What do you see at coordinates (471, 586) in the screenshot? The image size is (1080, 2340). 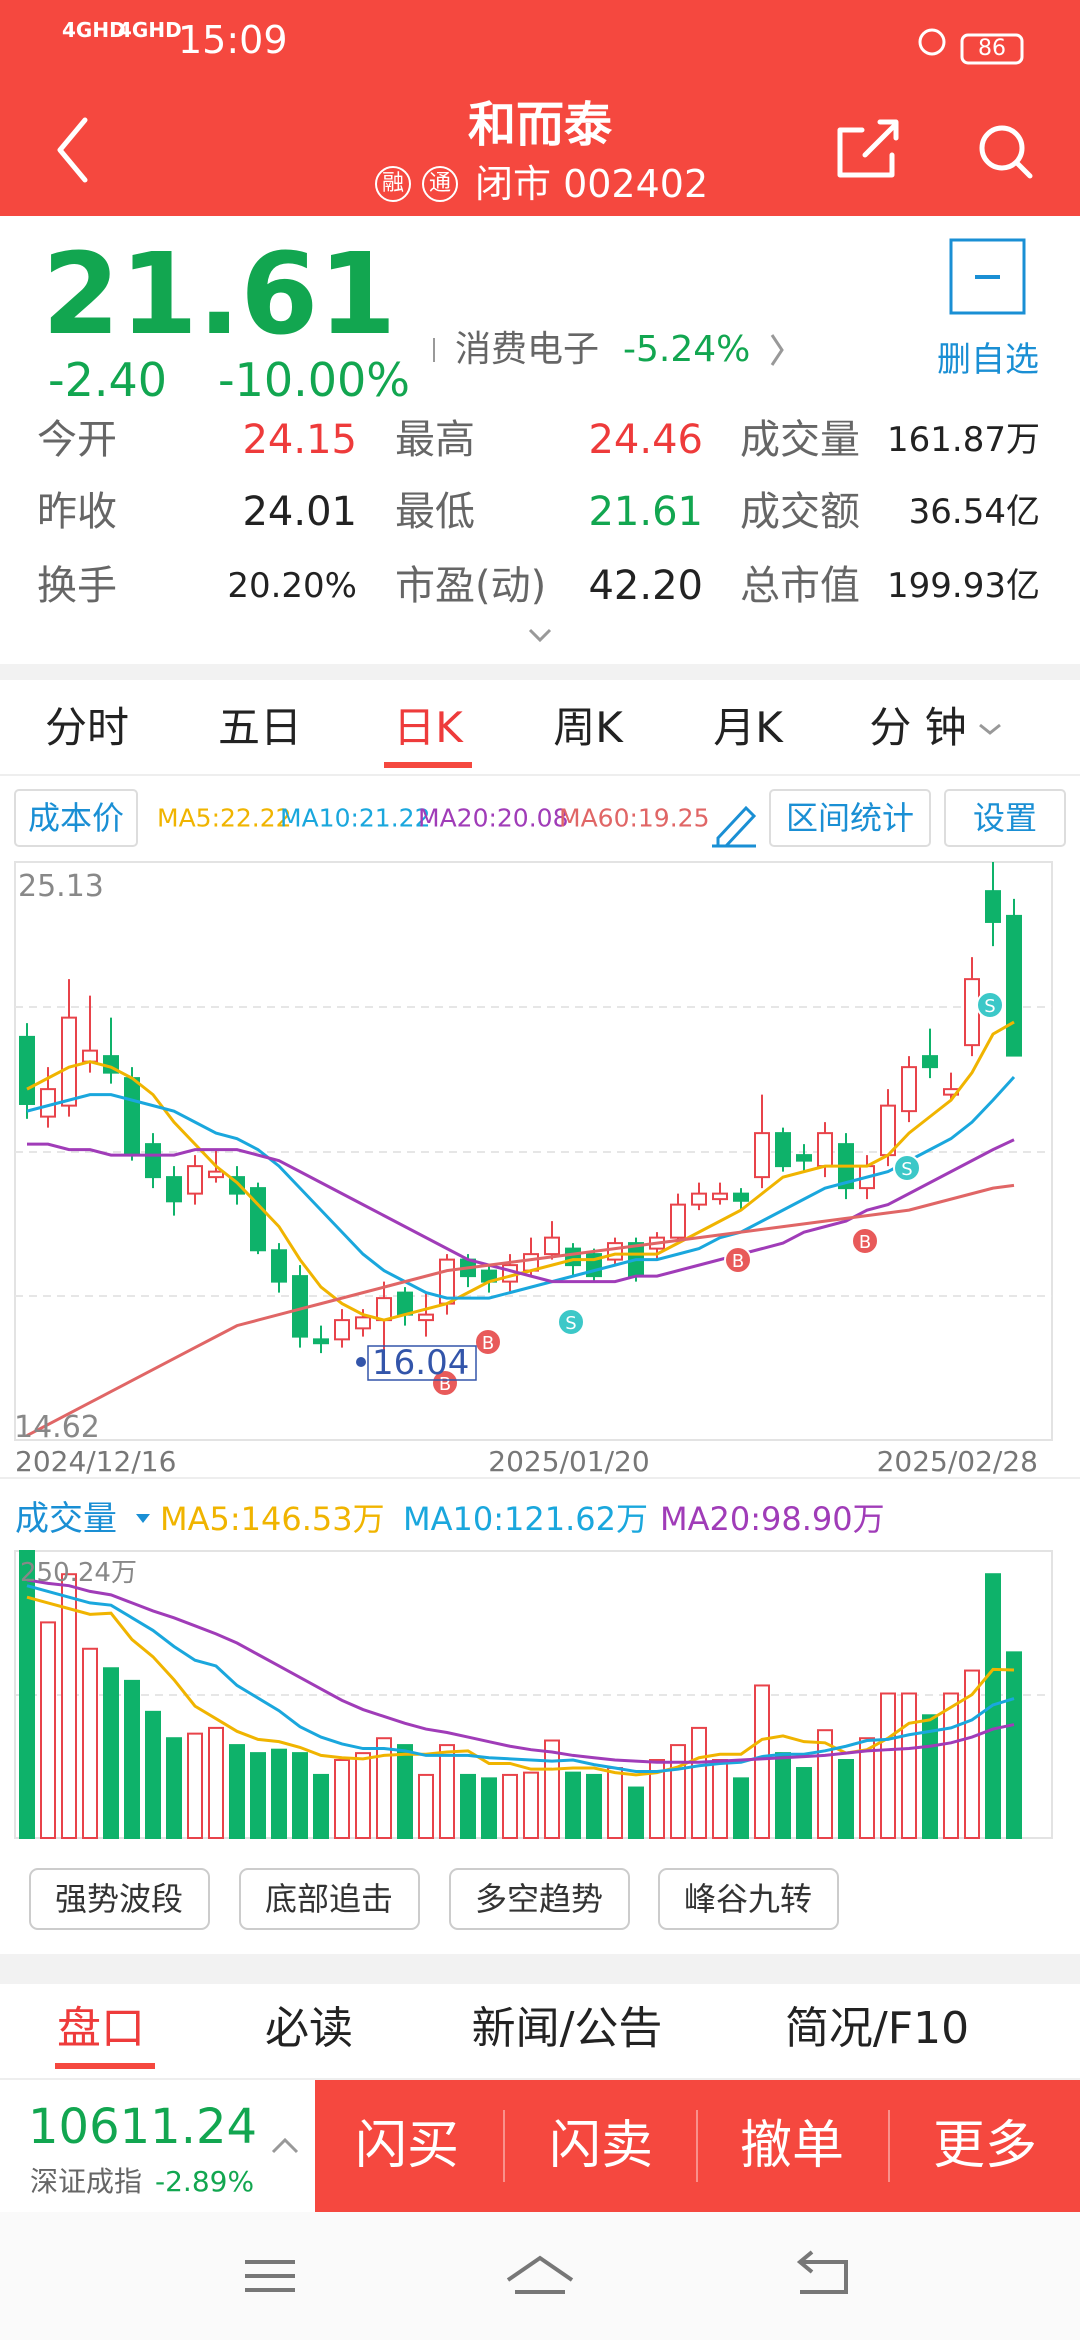 I see `field-label: 市盈(动)` at bounding box center [471, 586].